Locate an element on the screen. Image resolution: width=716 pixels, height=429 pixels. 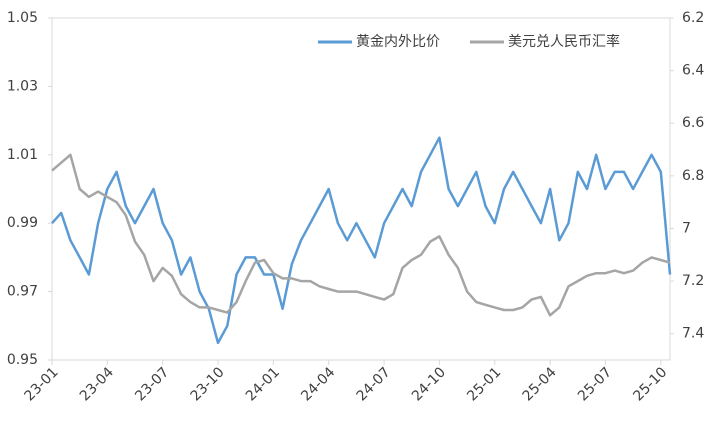
y2-tick-label: 6.2 is located at coordinates (693, 18).